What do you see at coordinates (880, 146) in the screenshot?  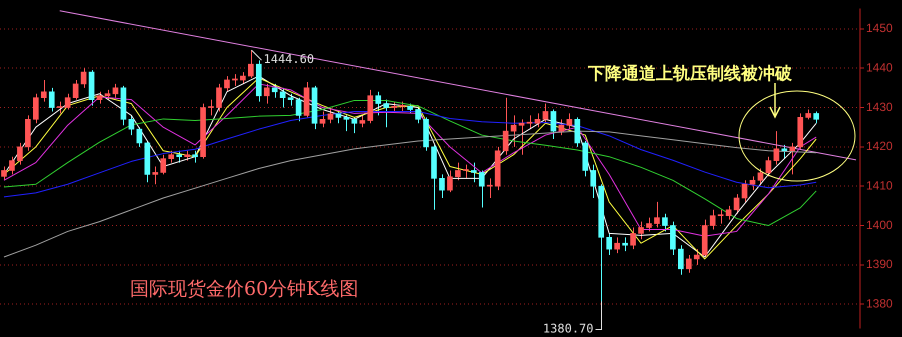 I see `y-tick-label: 1420` at bounding box center [880, 146].